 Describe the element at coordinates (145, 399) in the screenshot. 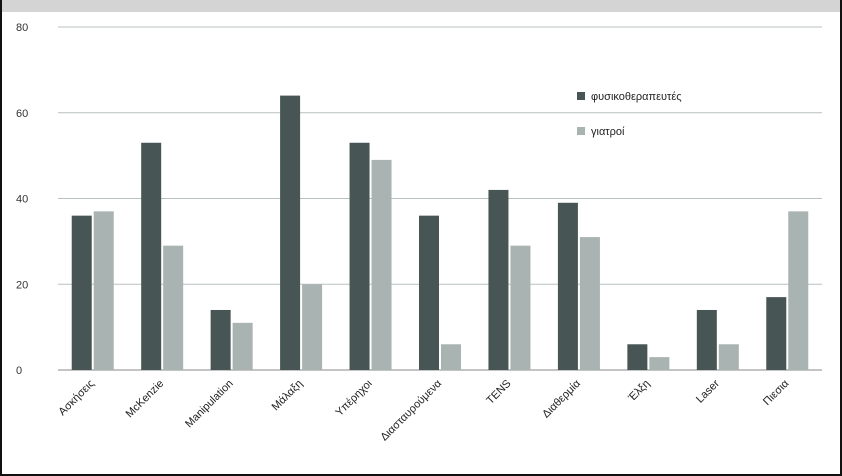

I see `category-label: McKenzie` at that location.